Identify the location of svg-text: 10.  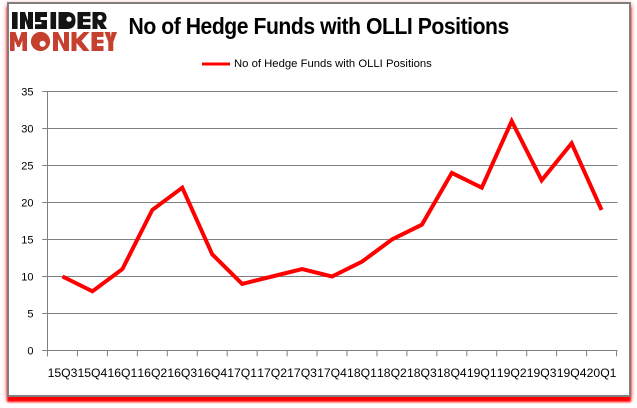
(27, 277).